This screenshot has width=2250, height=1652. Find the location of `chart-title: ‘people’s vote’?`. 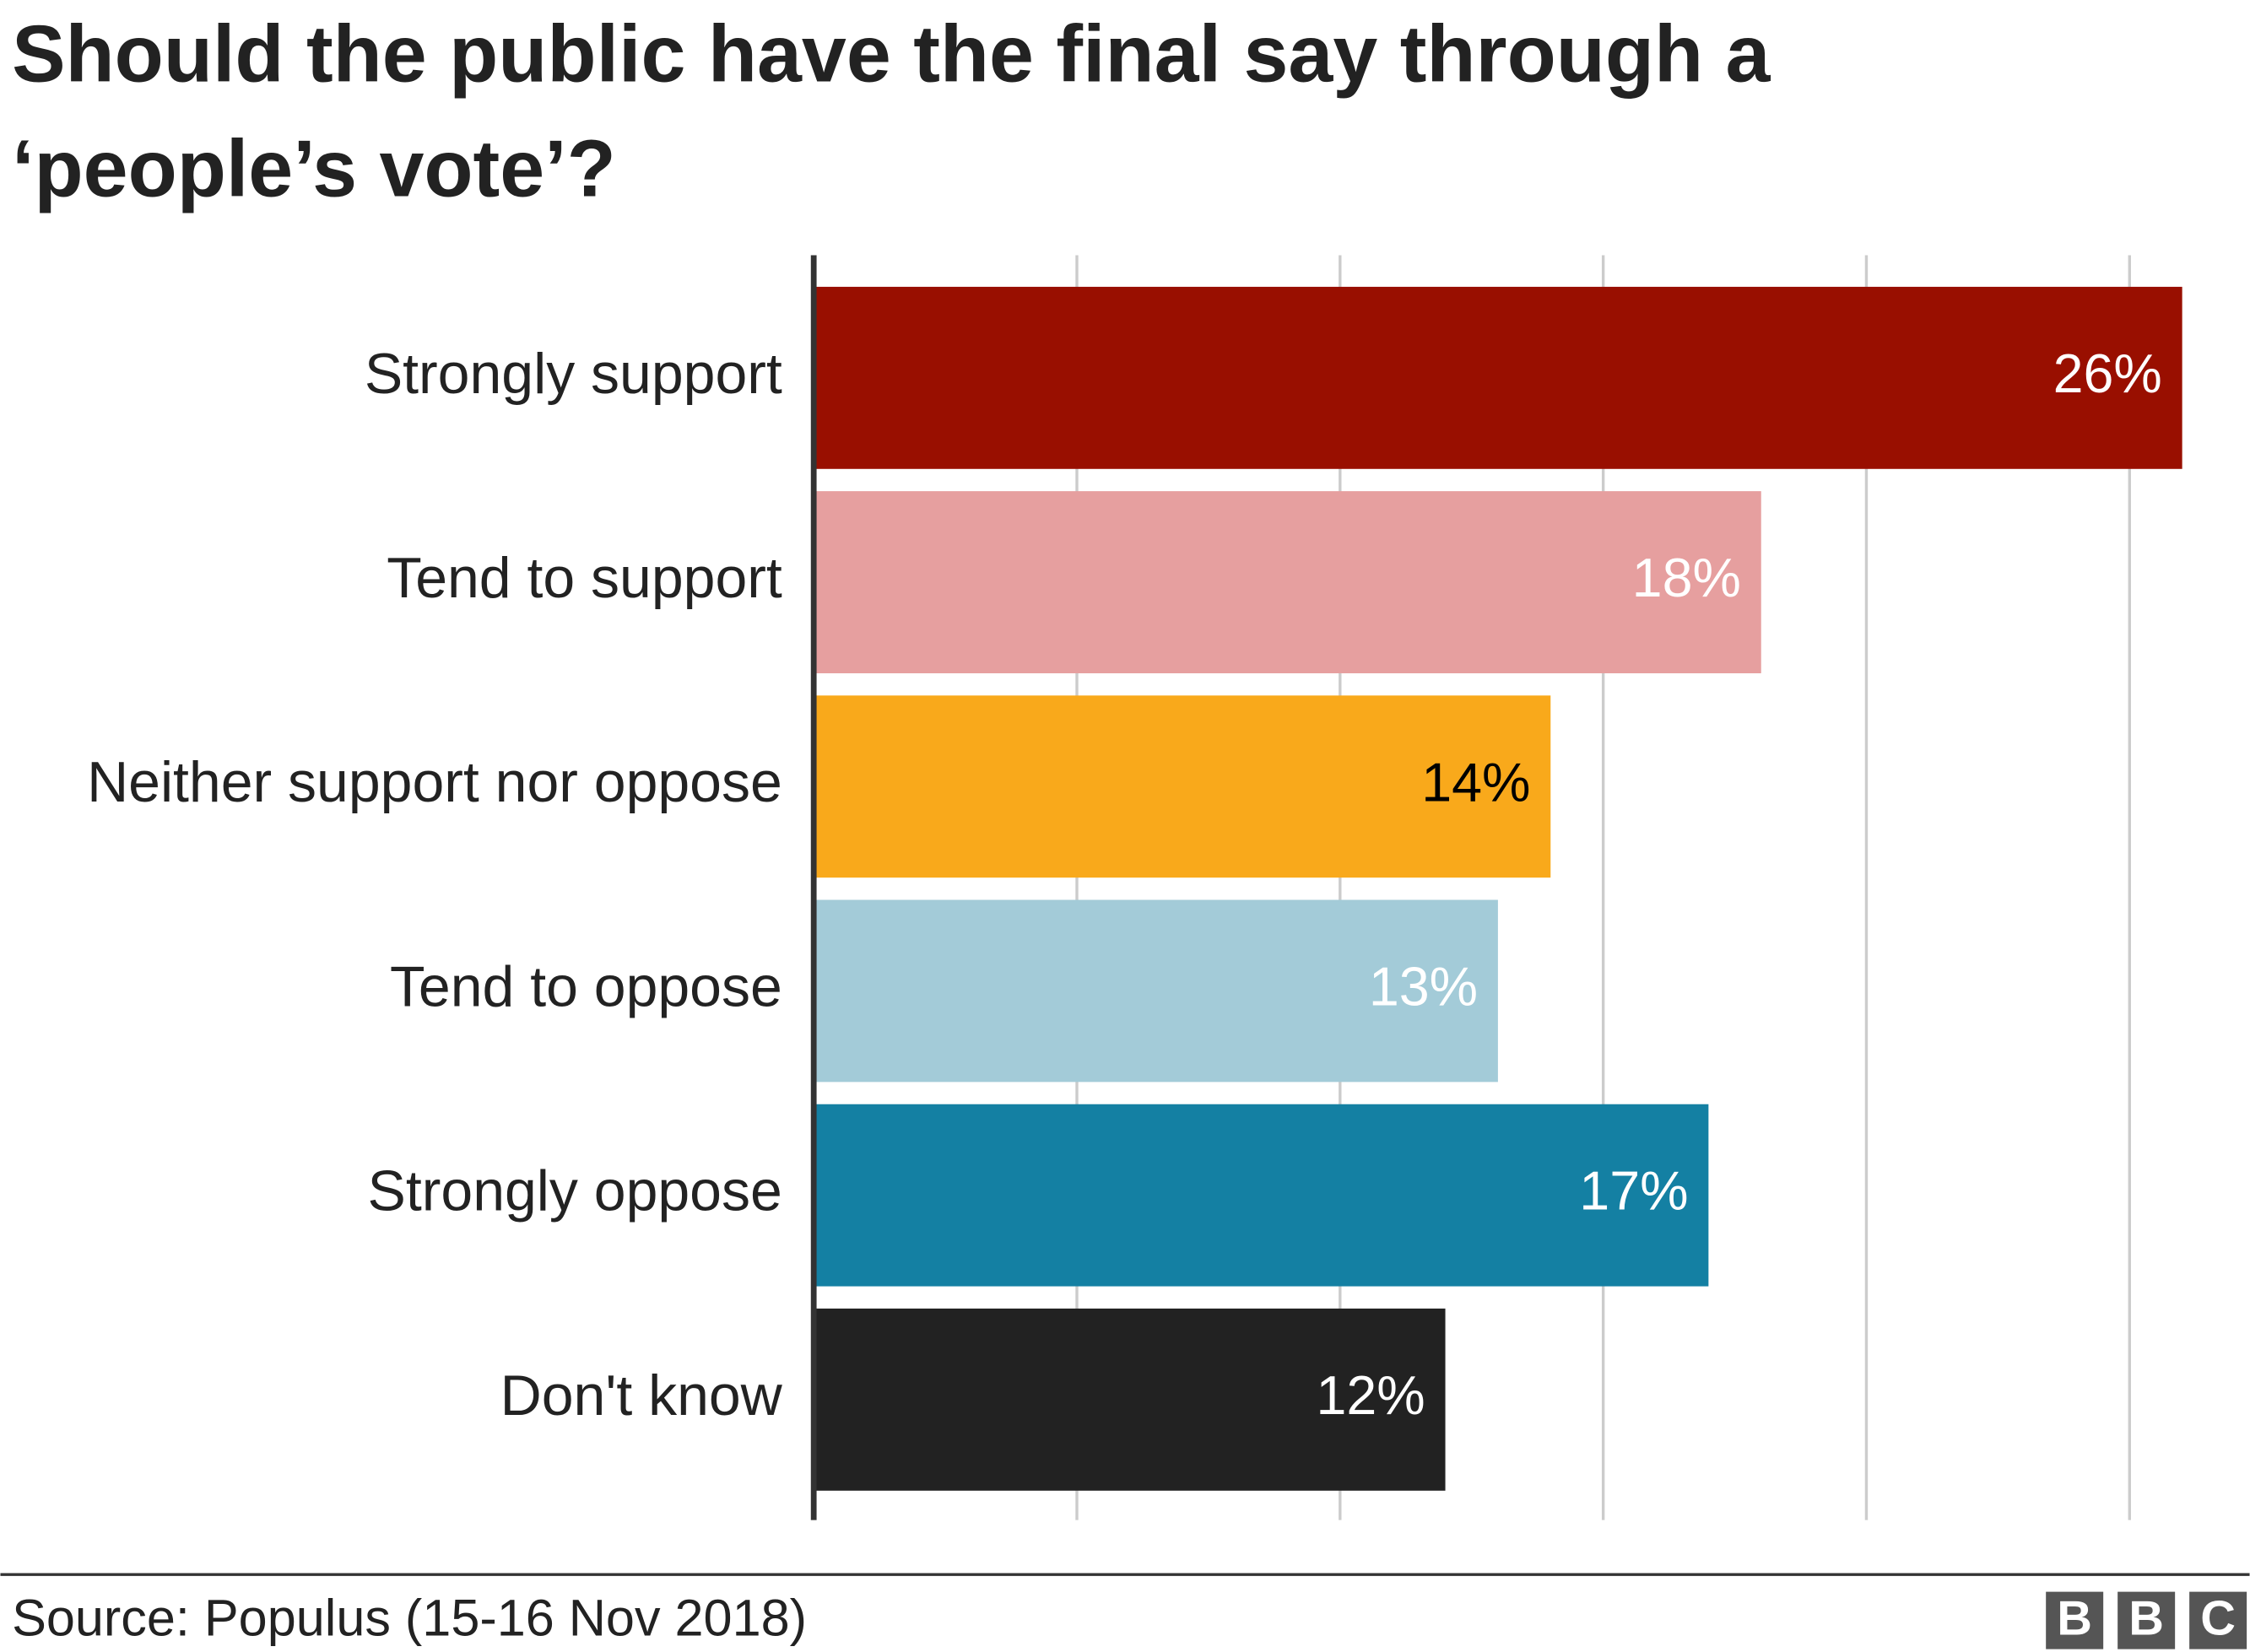

chart-title: ‘people’s vote’? is located at coordinates (314, 168).